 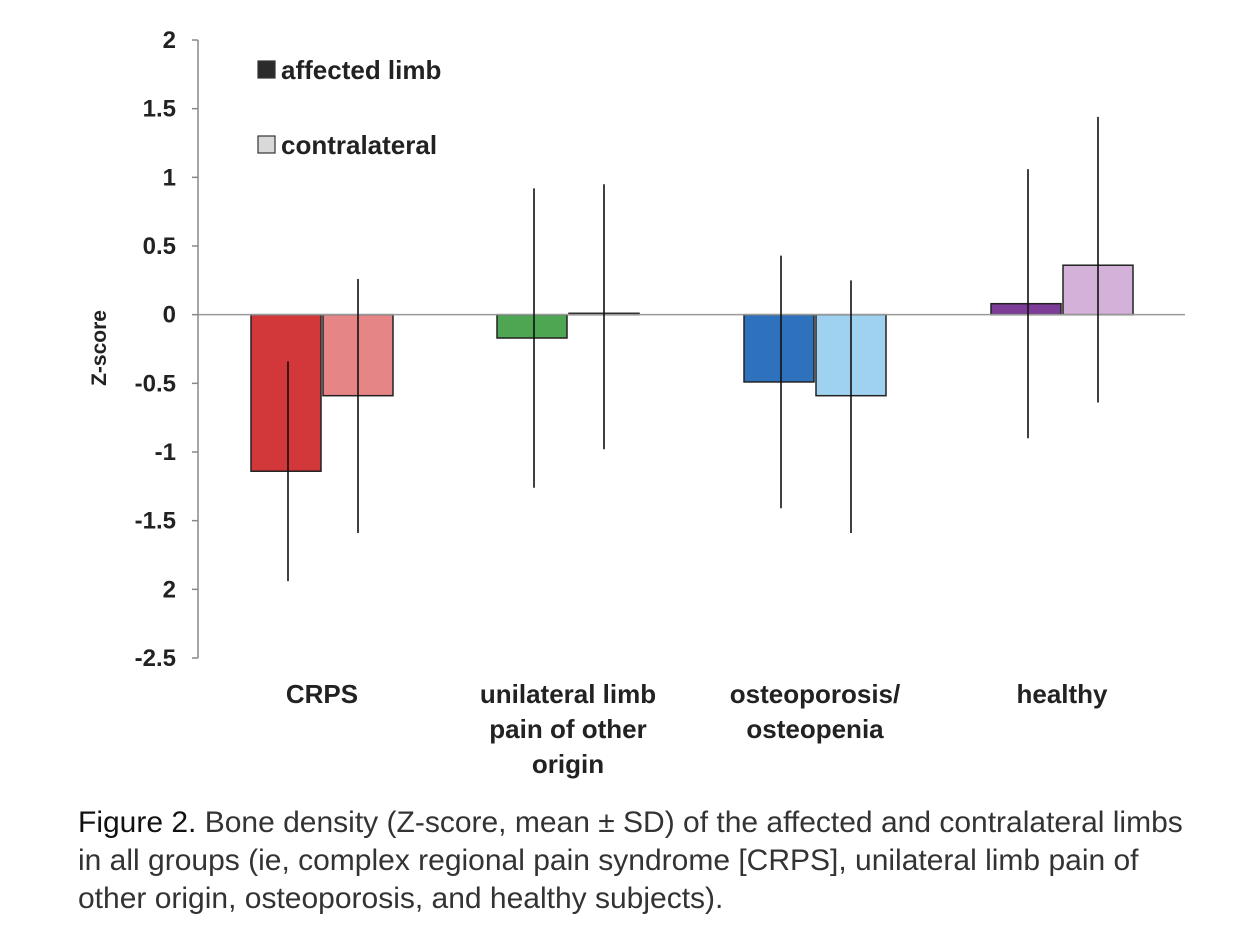 What do you see at coordinates (159, 246) in the screenshot?
I see `y-tick-label: 0.5` at bounding box center [159, 246].